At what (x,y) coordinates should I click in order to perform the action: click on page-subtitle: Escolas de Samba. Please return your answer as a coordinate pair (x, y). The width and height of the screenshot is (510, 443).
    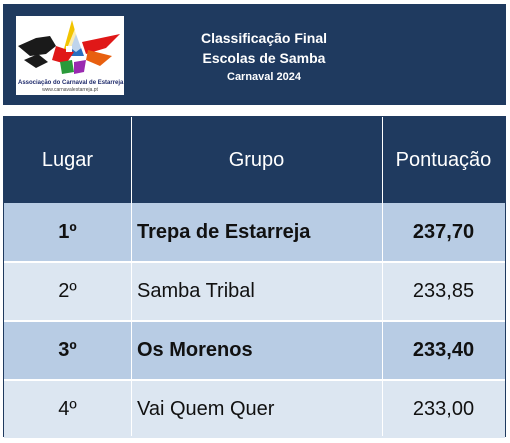
    Looking at the image, I should click on (264, 58).